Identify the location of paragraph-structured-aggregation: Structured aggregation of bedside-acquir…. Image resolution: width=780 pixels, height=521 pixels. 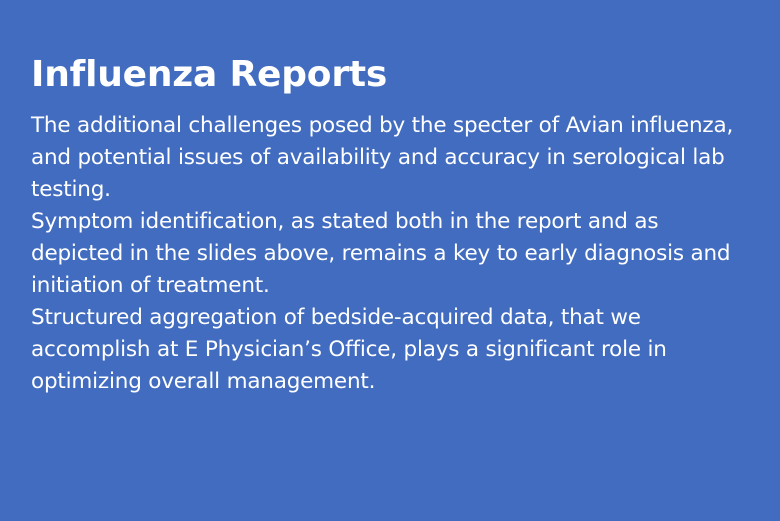
(349, 349).